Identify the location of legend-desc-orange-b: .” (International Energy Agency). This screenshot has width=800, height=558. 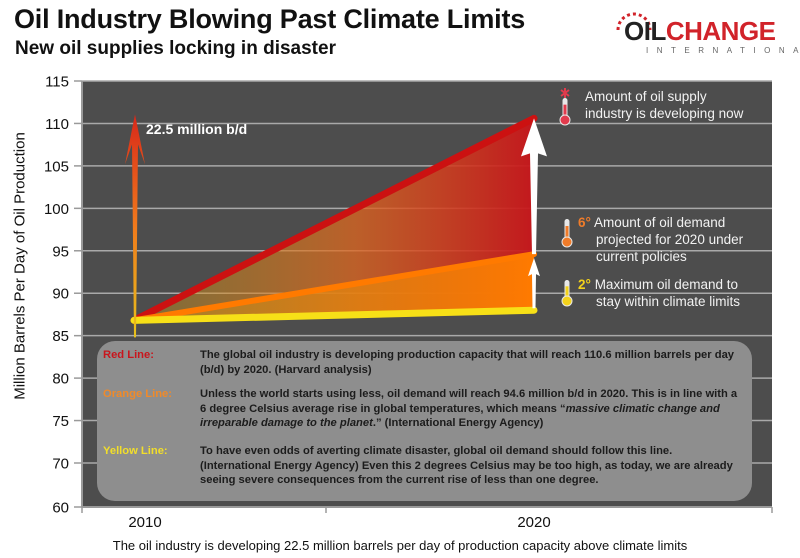
(458, 423).